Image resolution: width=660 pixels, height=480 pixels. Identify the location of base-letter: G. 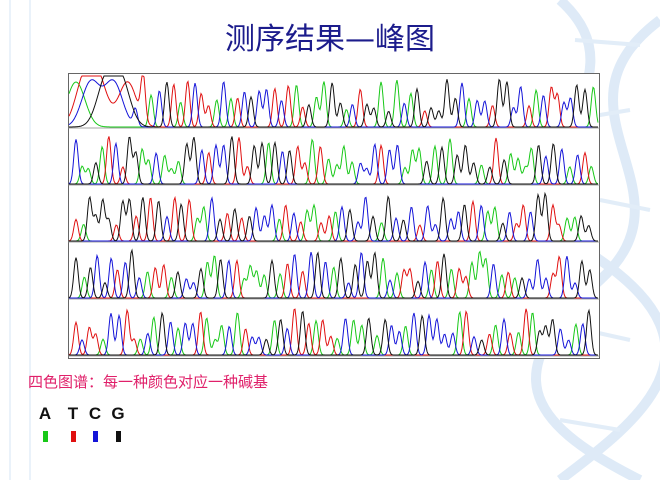
(118, 413).